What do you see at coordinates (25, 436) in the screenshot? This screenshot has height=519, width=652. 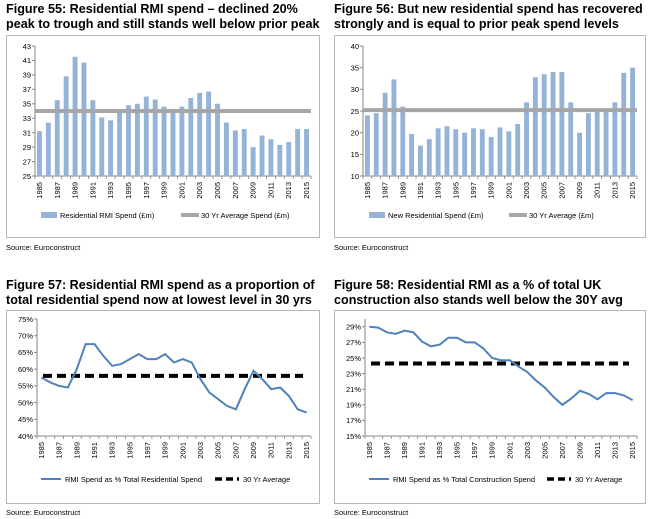 I see `y-tick-label: 40%` at bounding box center [25, 436].